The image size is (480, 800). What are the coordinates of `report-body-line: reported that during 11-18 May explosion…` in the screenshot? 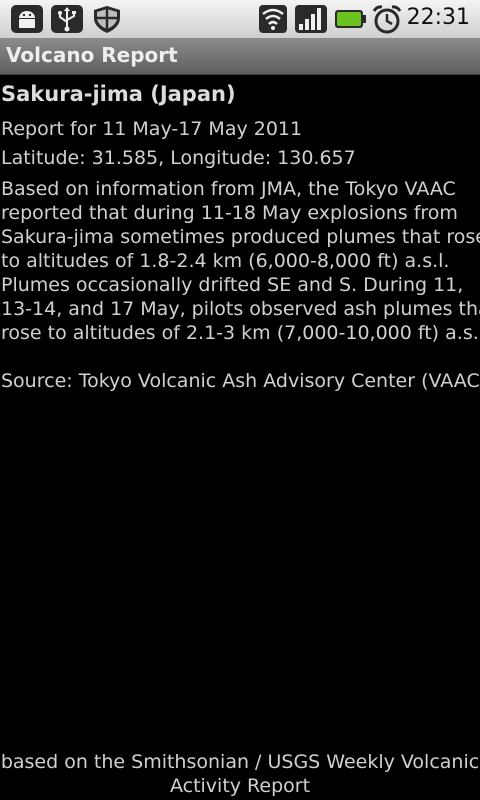 It's located at (229, 213).